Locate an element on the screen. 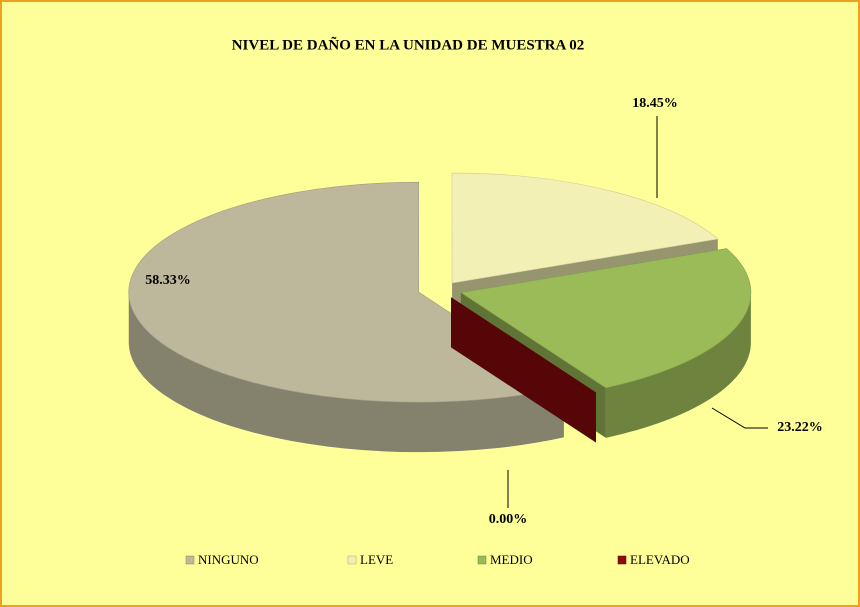 The height and width of the screenshot is (607, 860). slice is located at coordinates (523, 370).